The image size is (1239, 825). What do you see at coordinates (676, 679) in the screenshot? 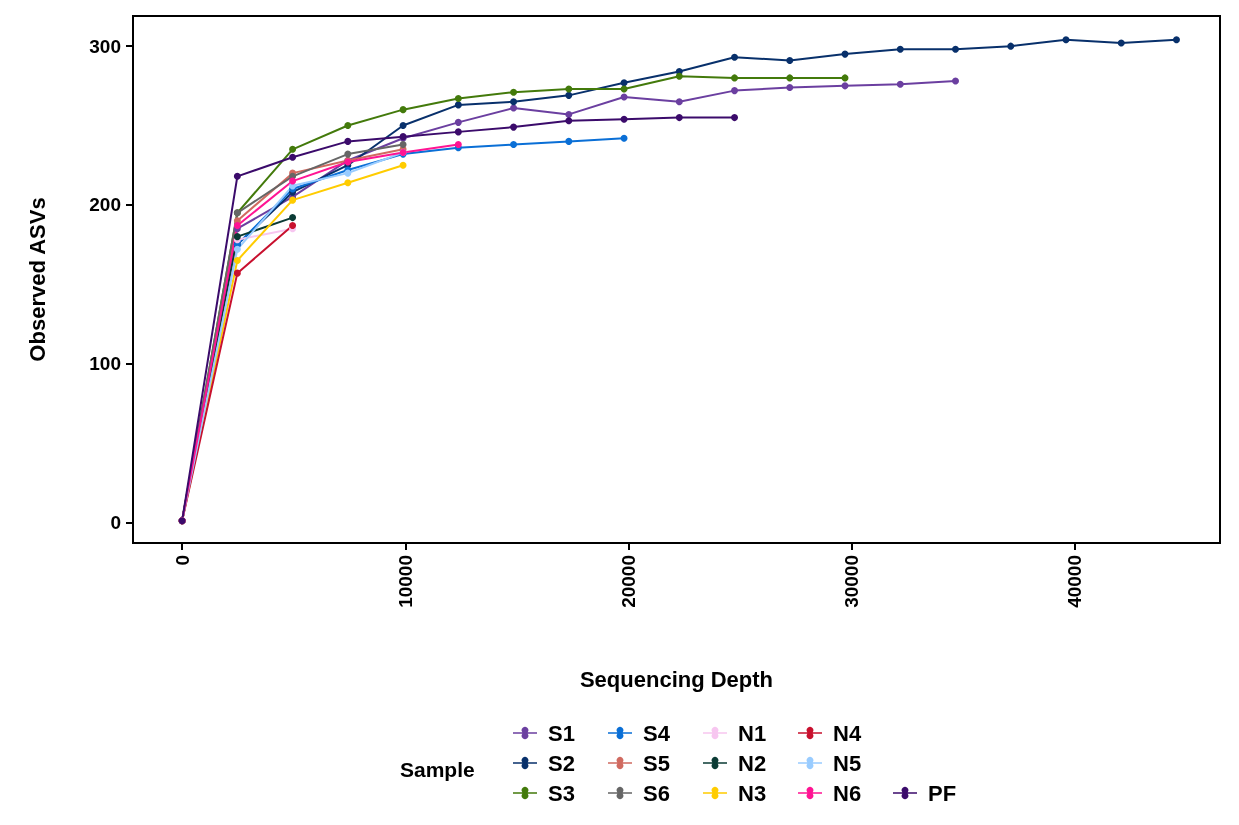
I see `x-axis-title: Sequencing Depth` at bounding box center [676, 679].